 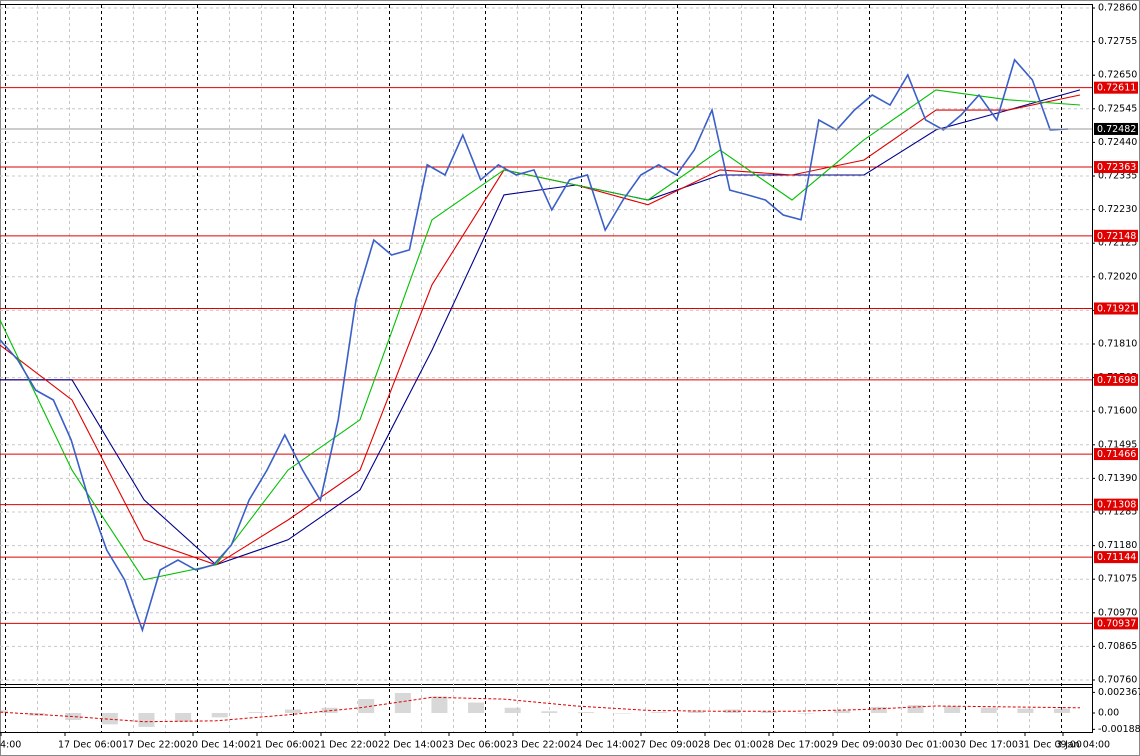 I want to click on level-label: 0.71466, so click(x=1116, y=454).